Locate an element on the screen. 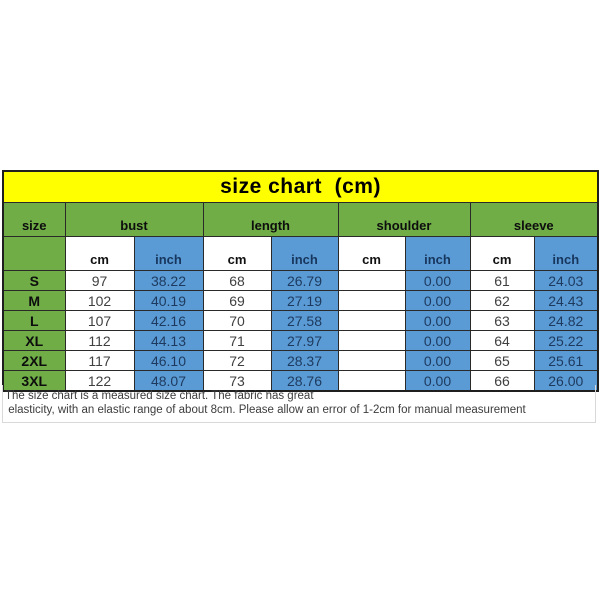 This screenshot has width=600, height=600. table-row-3xl: 3XL 122 48.07 73 28.76 0.00 66 26.00 is located at coordinates (300, 381).